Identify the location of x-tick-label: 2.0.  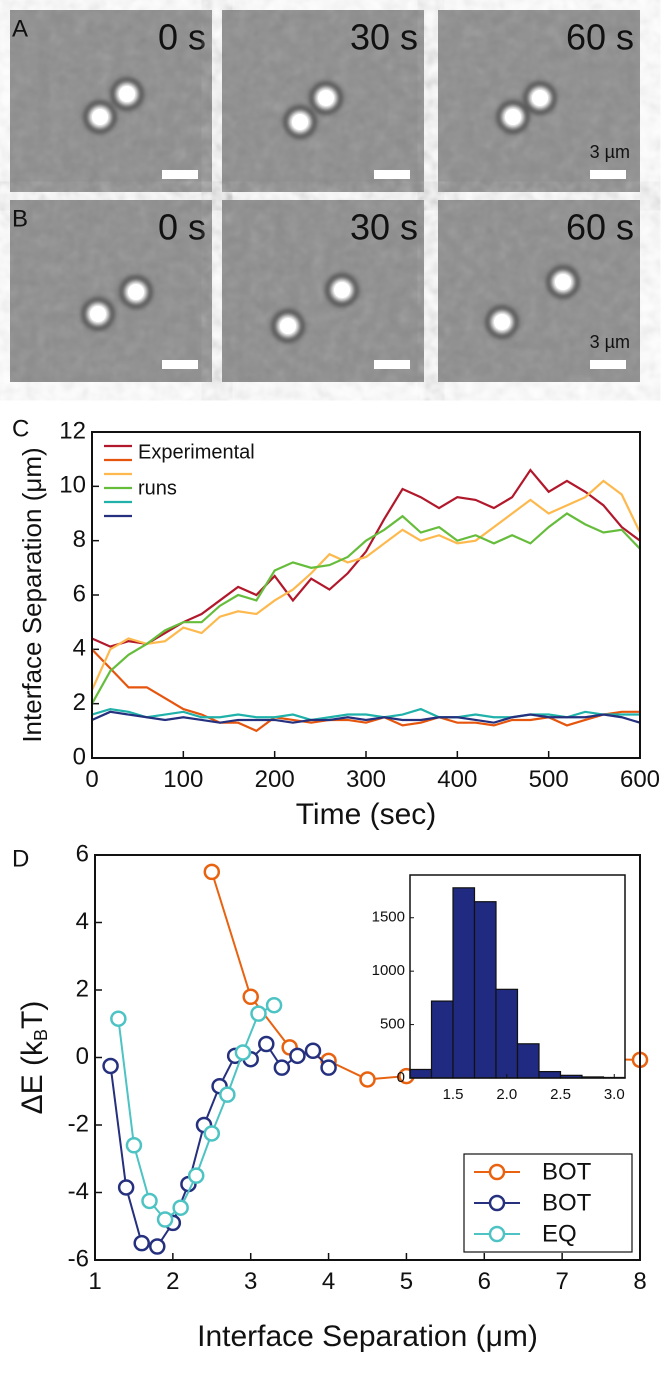
(506, 1094).